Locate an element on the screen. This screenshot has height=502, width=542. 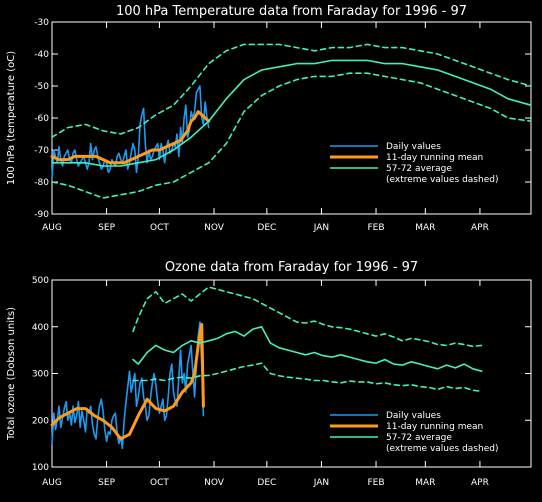
average-min-dashed-line is located at coordinates (307, 377).